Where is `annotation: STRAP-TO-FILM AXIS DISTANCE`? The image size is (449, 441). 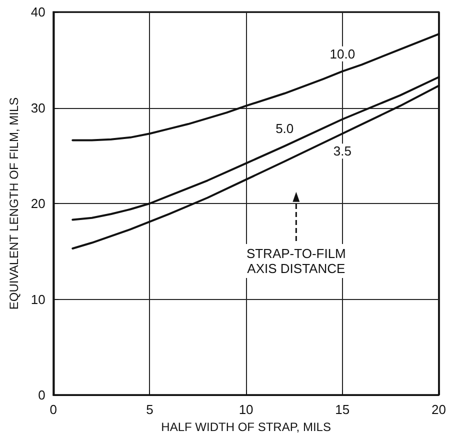
annotation: STRAP-TO-FILM AXIS DISTANCE is located at coordinates (296, 261).